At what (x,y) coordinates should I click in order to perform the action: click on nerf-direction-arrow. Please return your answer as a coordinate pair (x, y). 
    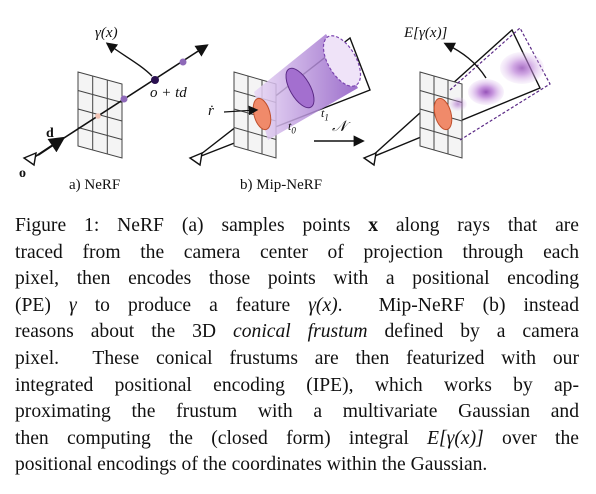
    Looking at the image, I should click on (51, 146).